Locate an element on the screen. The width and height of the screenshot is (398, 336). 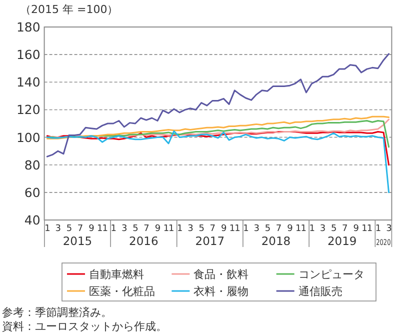
y-tick-label: 40 is located at coordinates (32, 220).